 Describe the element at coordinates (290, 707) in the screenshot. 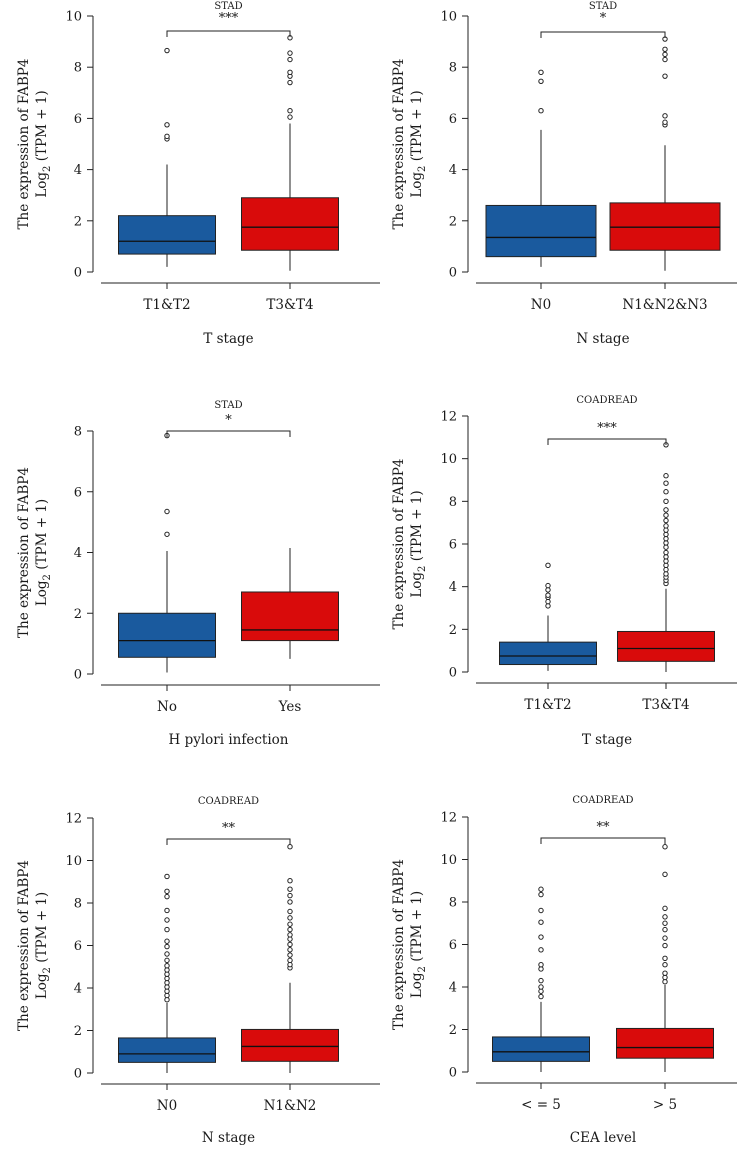

I see `x-category-label: Yes` at that location.